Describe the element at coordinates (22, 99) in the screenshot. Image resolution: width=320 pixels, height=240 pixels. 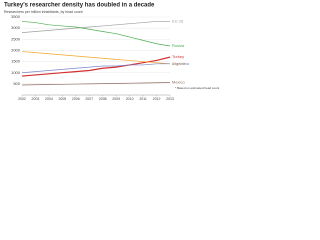
I see `x-tick-label: 2002` at that location.